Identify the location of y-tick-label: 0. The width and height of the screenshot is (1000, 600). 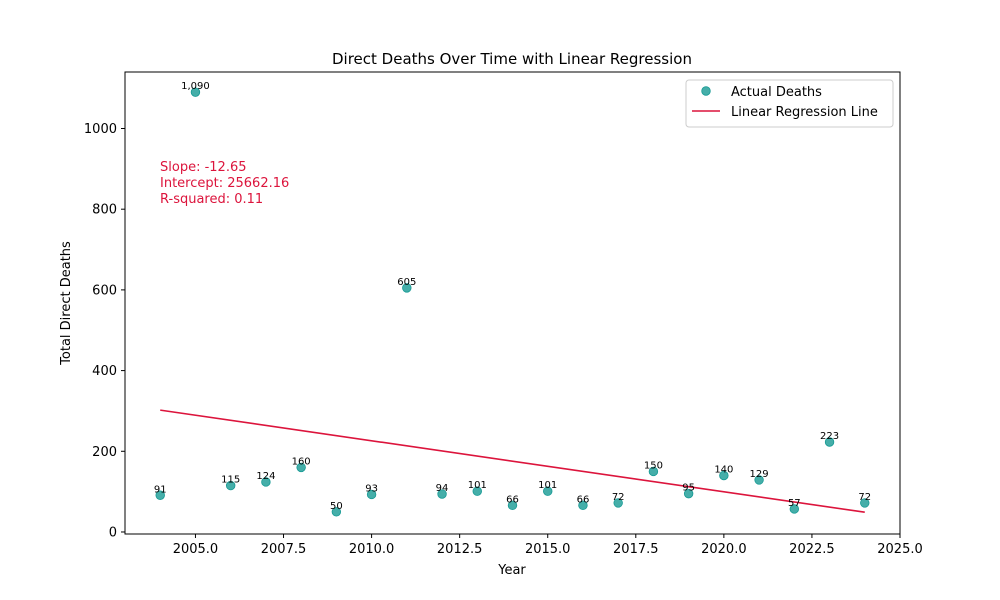
(113, 532).